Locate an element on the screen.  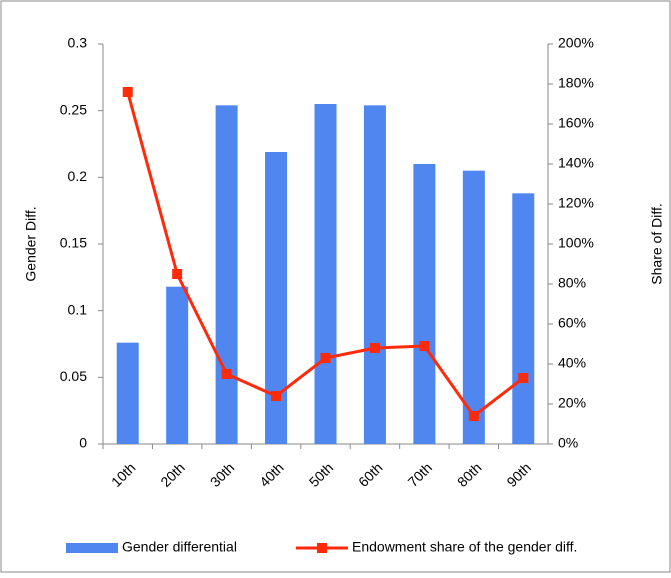
y2-tick-label: 160% is located at coordinates (576, 123).